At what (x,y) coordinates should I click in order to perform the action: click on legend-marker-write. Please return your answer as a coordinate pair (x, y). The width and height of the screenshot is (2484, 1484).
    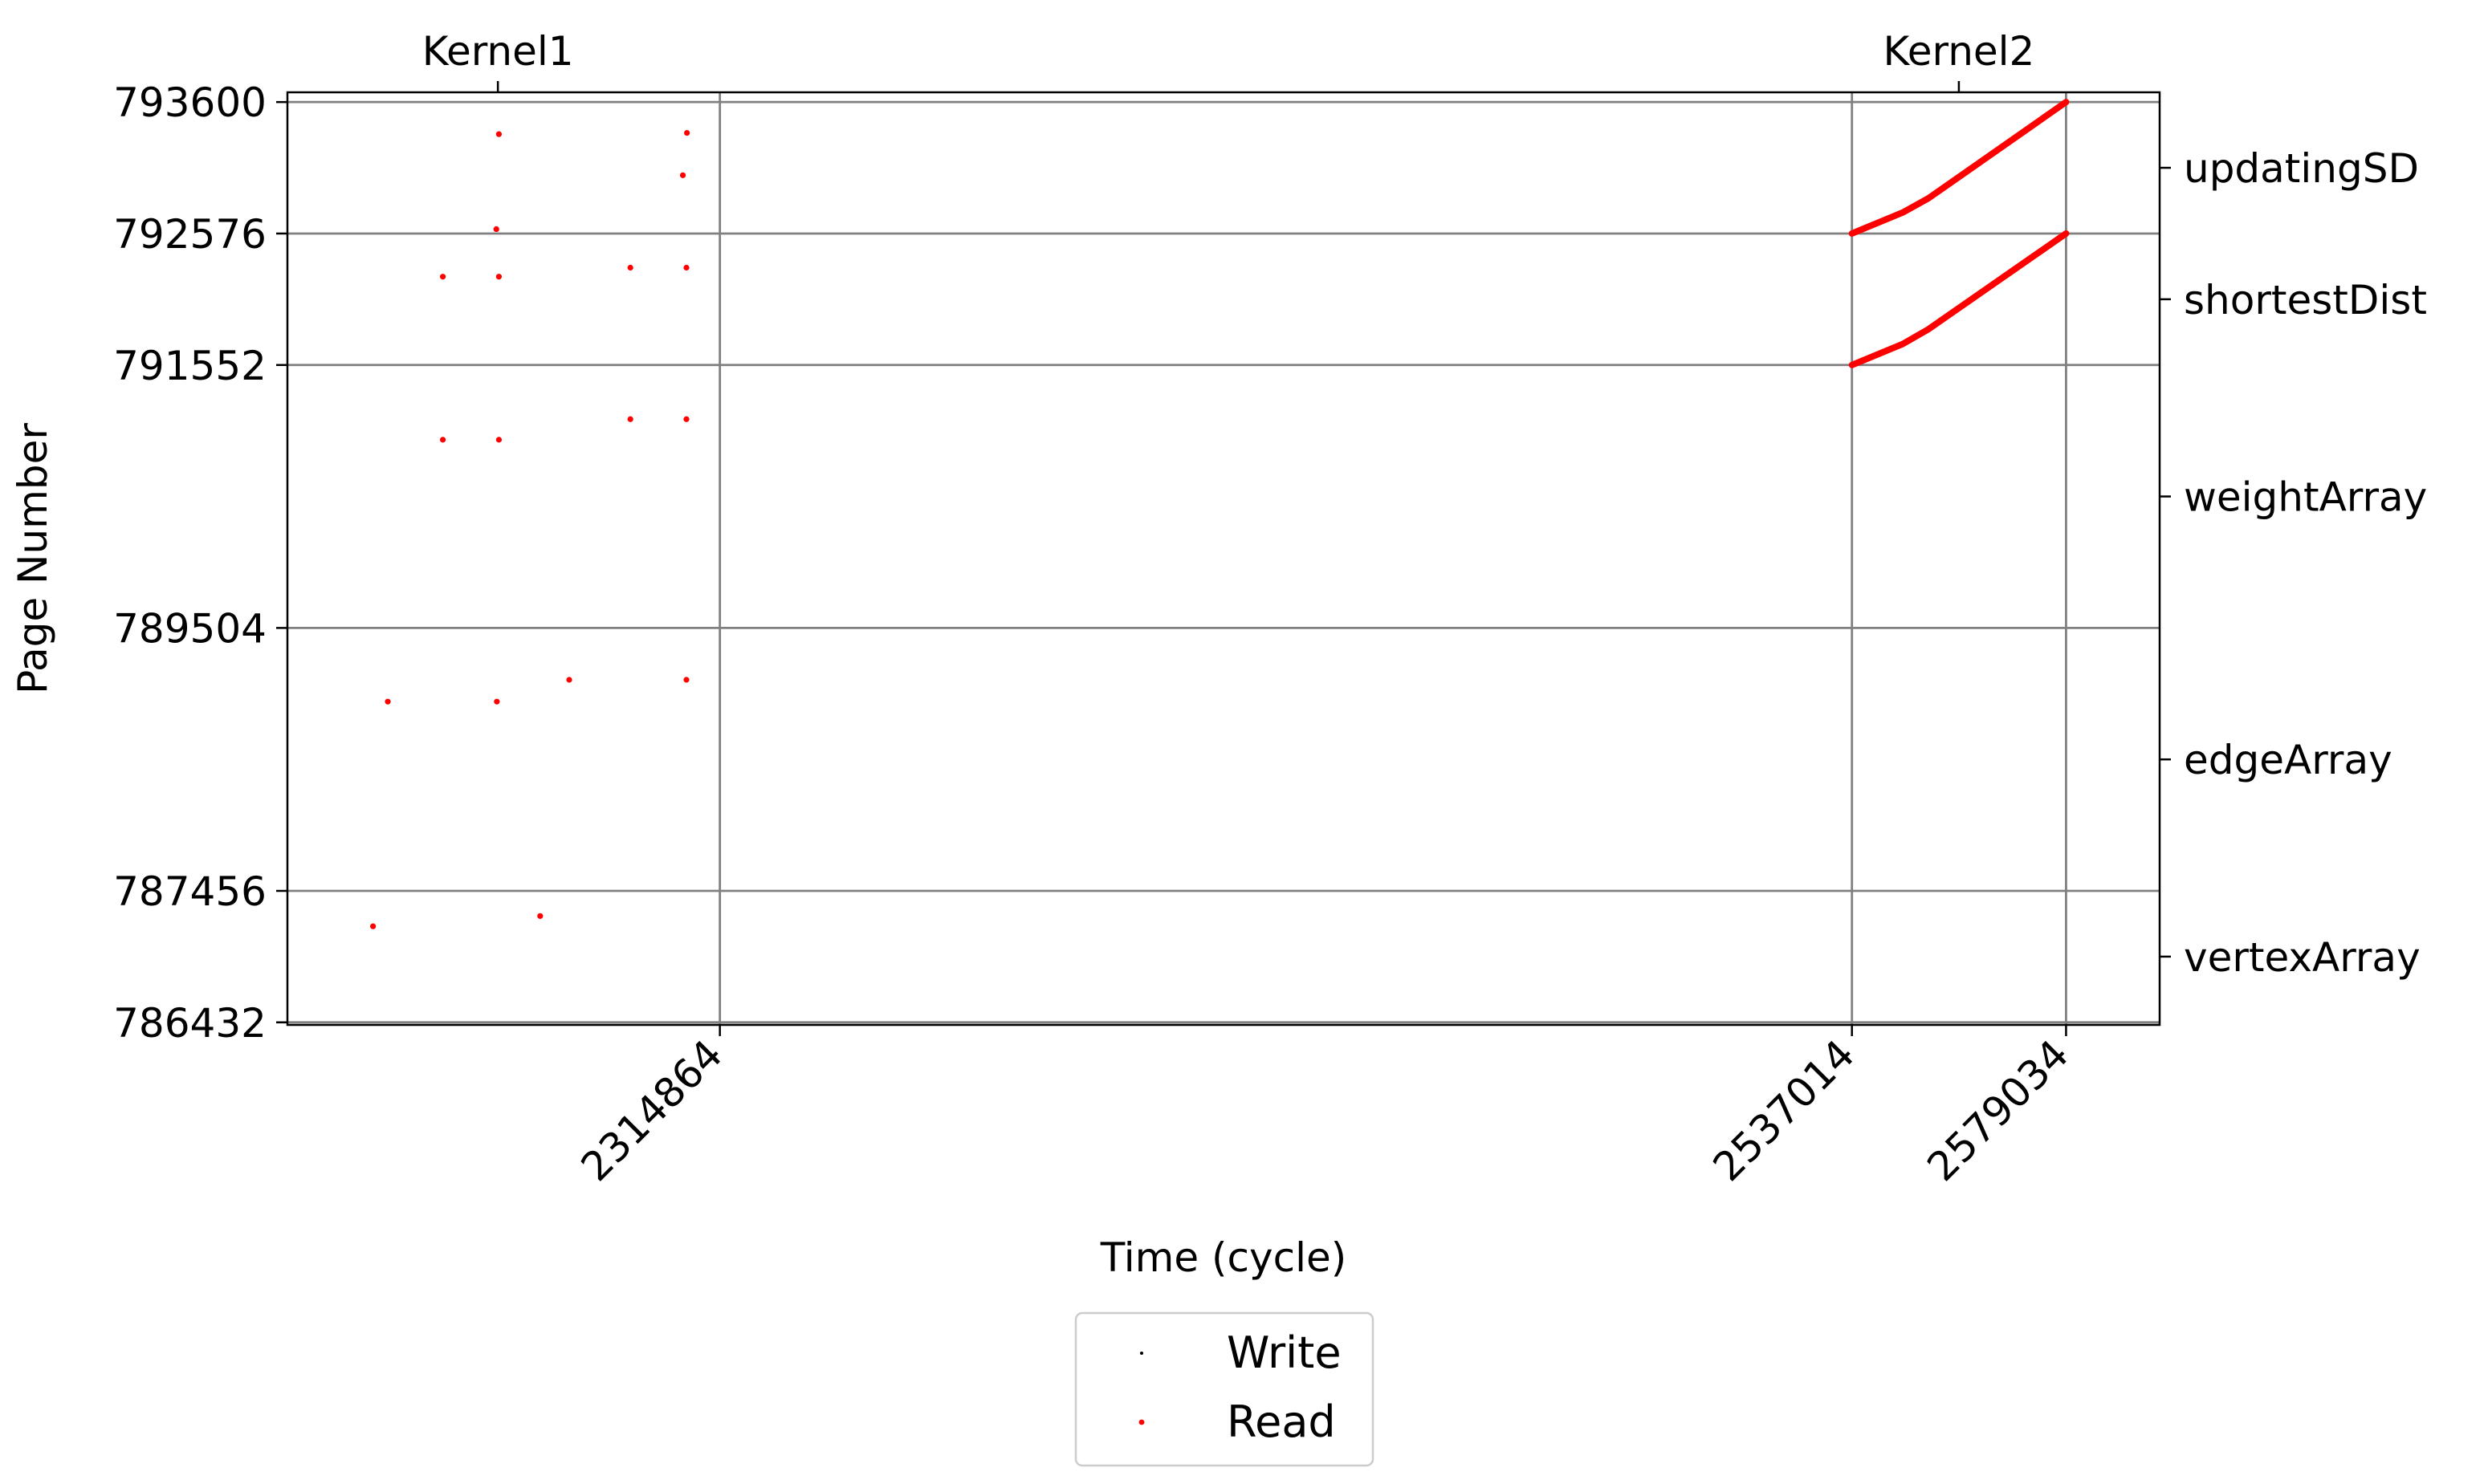
    Looking at the image, I should click on (1141, 1353).